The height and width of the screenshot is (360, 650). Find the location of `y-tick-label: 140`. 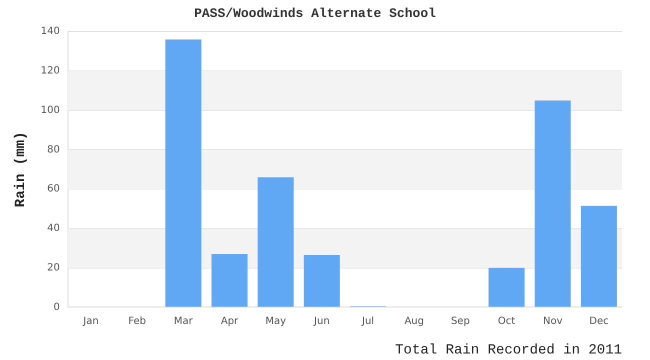

y-tick-label: 140 is located at coordinates (50, 32).